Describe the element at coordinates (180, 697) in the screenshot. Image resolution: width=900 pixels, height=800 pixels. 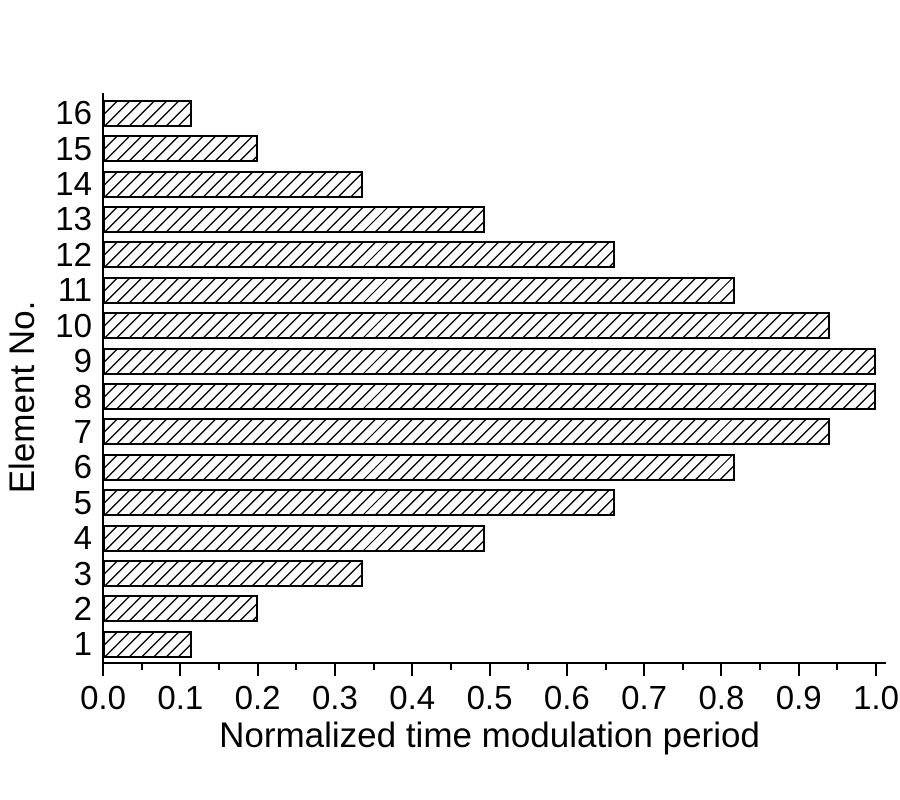
I see `x-tick-label-0.1: 0.1` at that location.